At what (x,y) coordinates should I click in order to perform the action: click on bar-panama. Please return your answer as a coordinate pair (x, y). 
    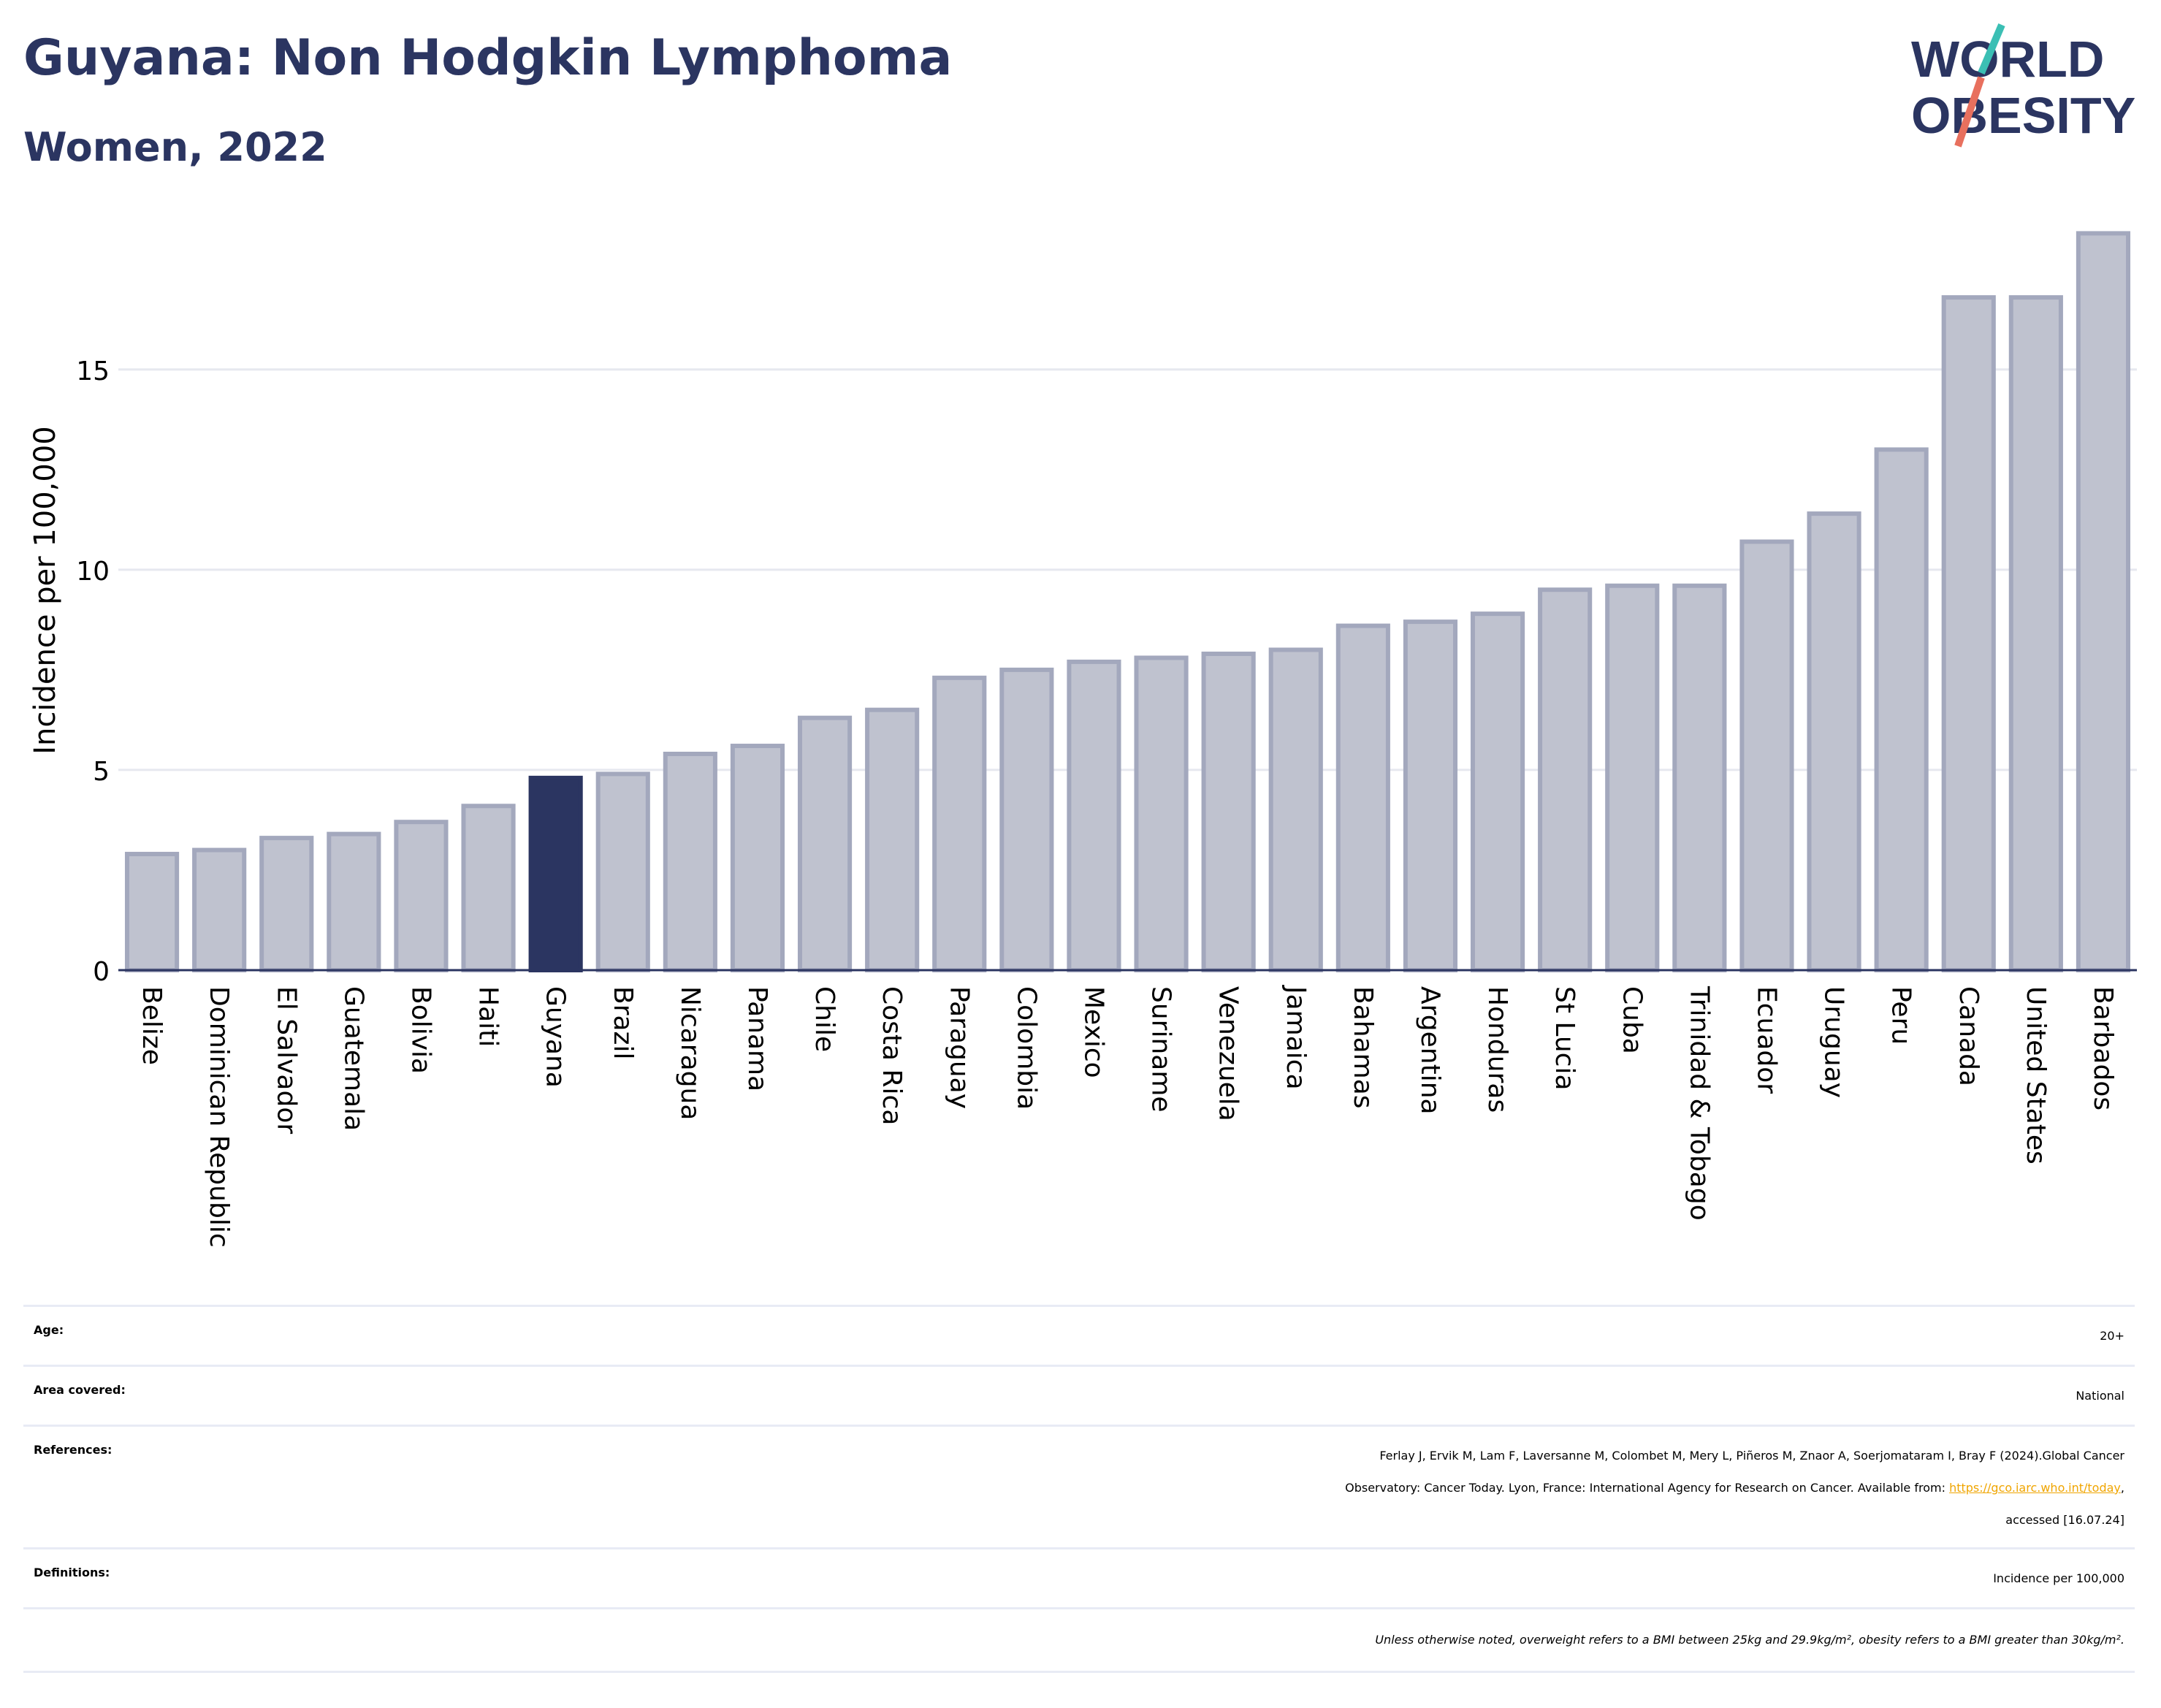
    Looking at the image, I should click on (758, 858).